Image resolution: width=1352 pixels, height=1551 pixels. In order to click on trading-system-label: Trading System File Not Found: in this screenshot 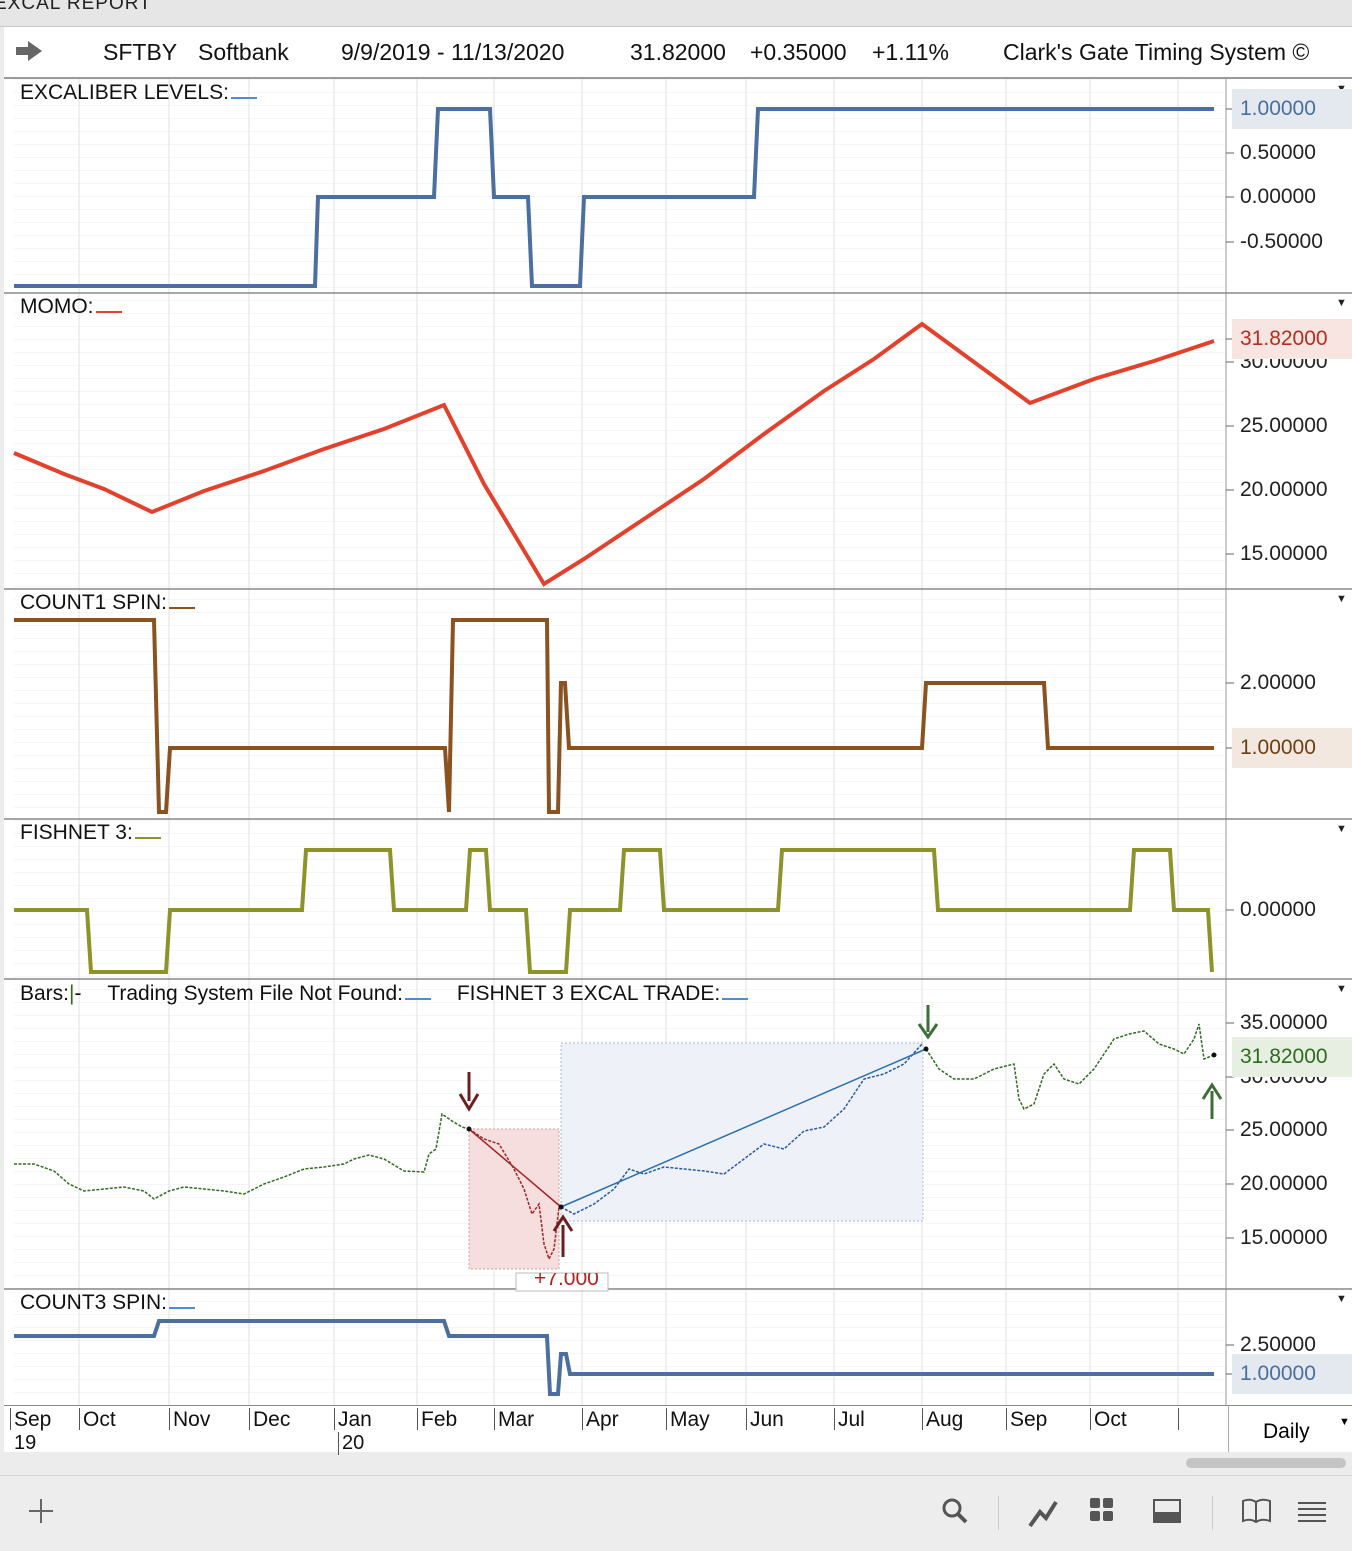, I will do `click(255, 993)`.